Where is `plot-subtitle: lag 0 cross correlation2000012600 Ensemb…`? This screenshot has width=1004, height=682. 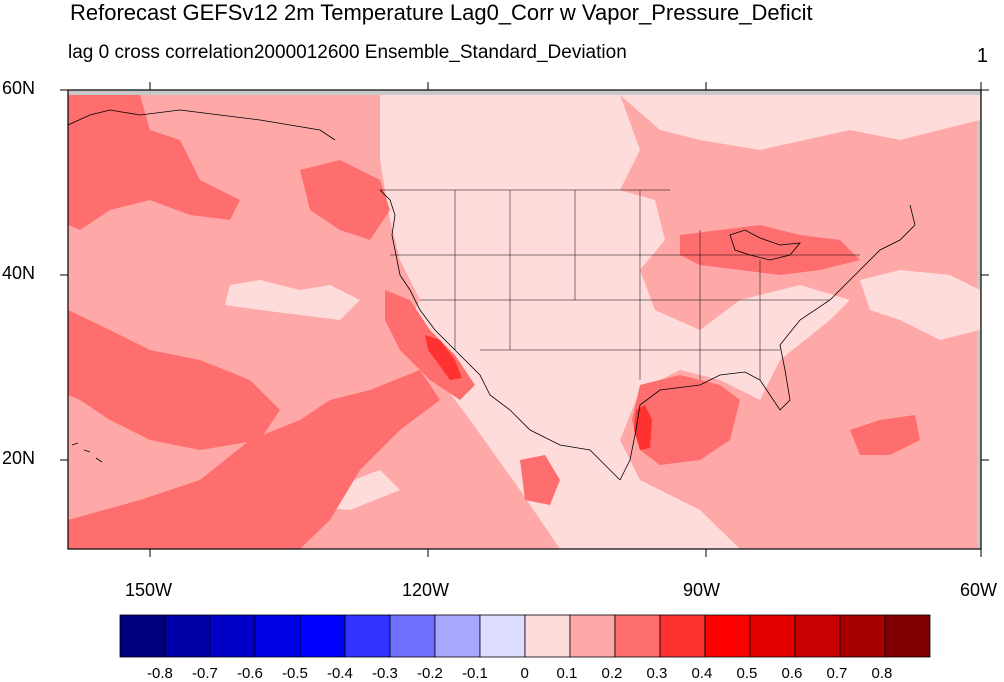
plot-subtitle: lag 0 cross correlation2000012600 Ensemb… is located at coordinates (347, 52).